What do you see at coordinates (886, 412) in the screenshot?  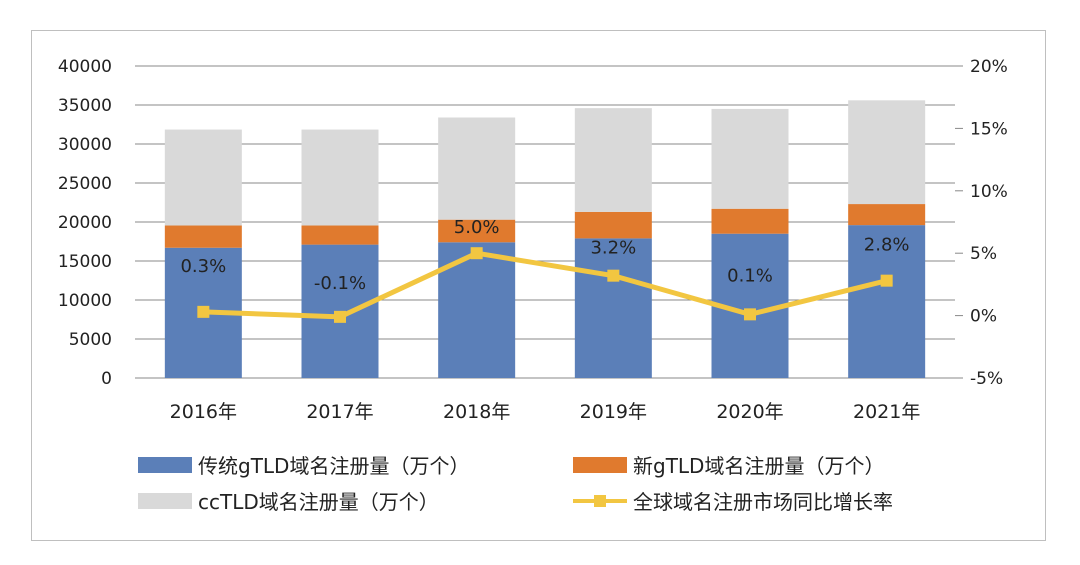 I see `x-tick-label: 2021年` at bounding box center [886, 412].